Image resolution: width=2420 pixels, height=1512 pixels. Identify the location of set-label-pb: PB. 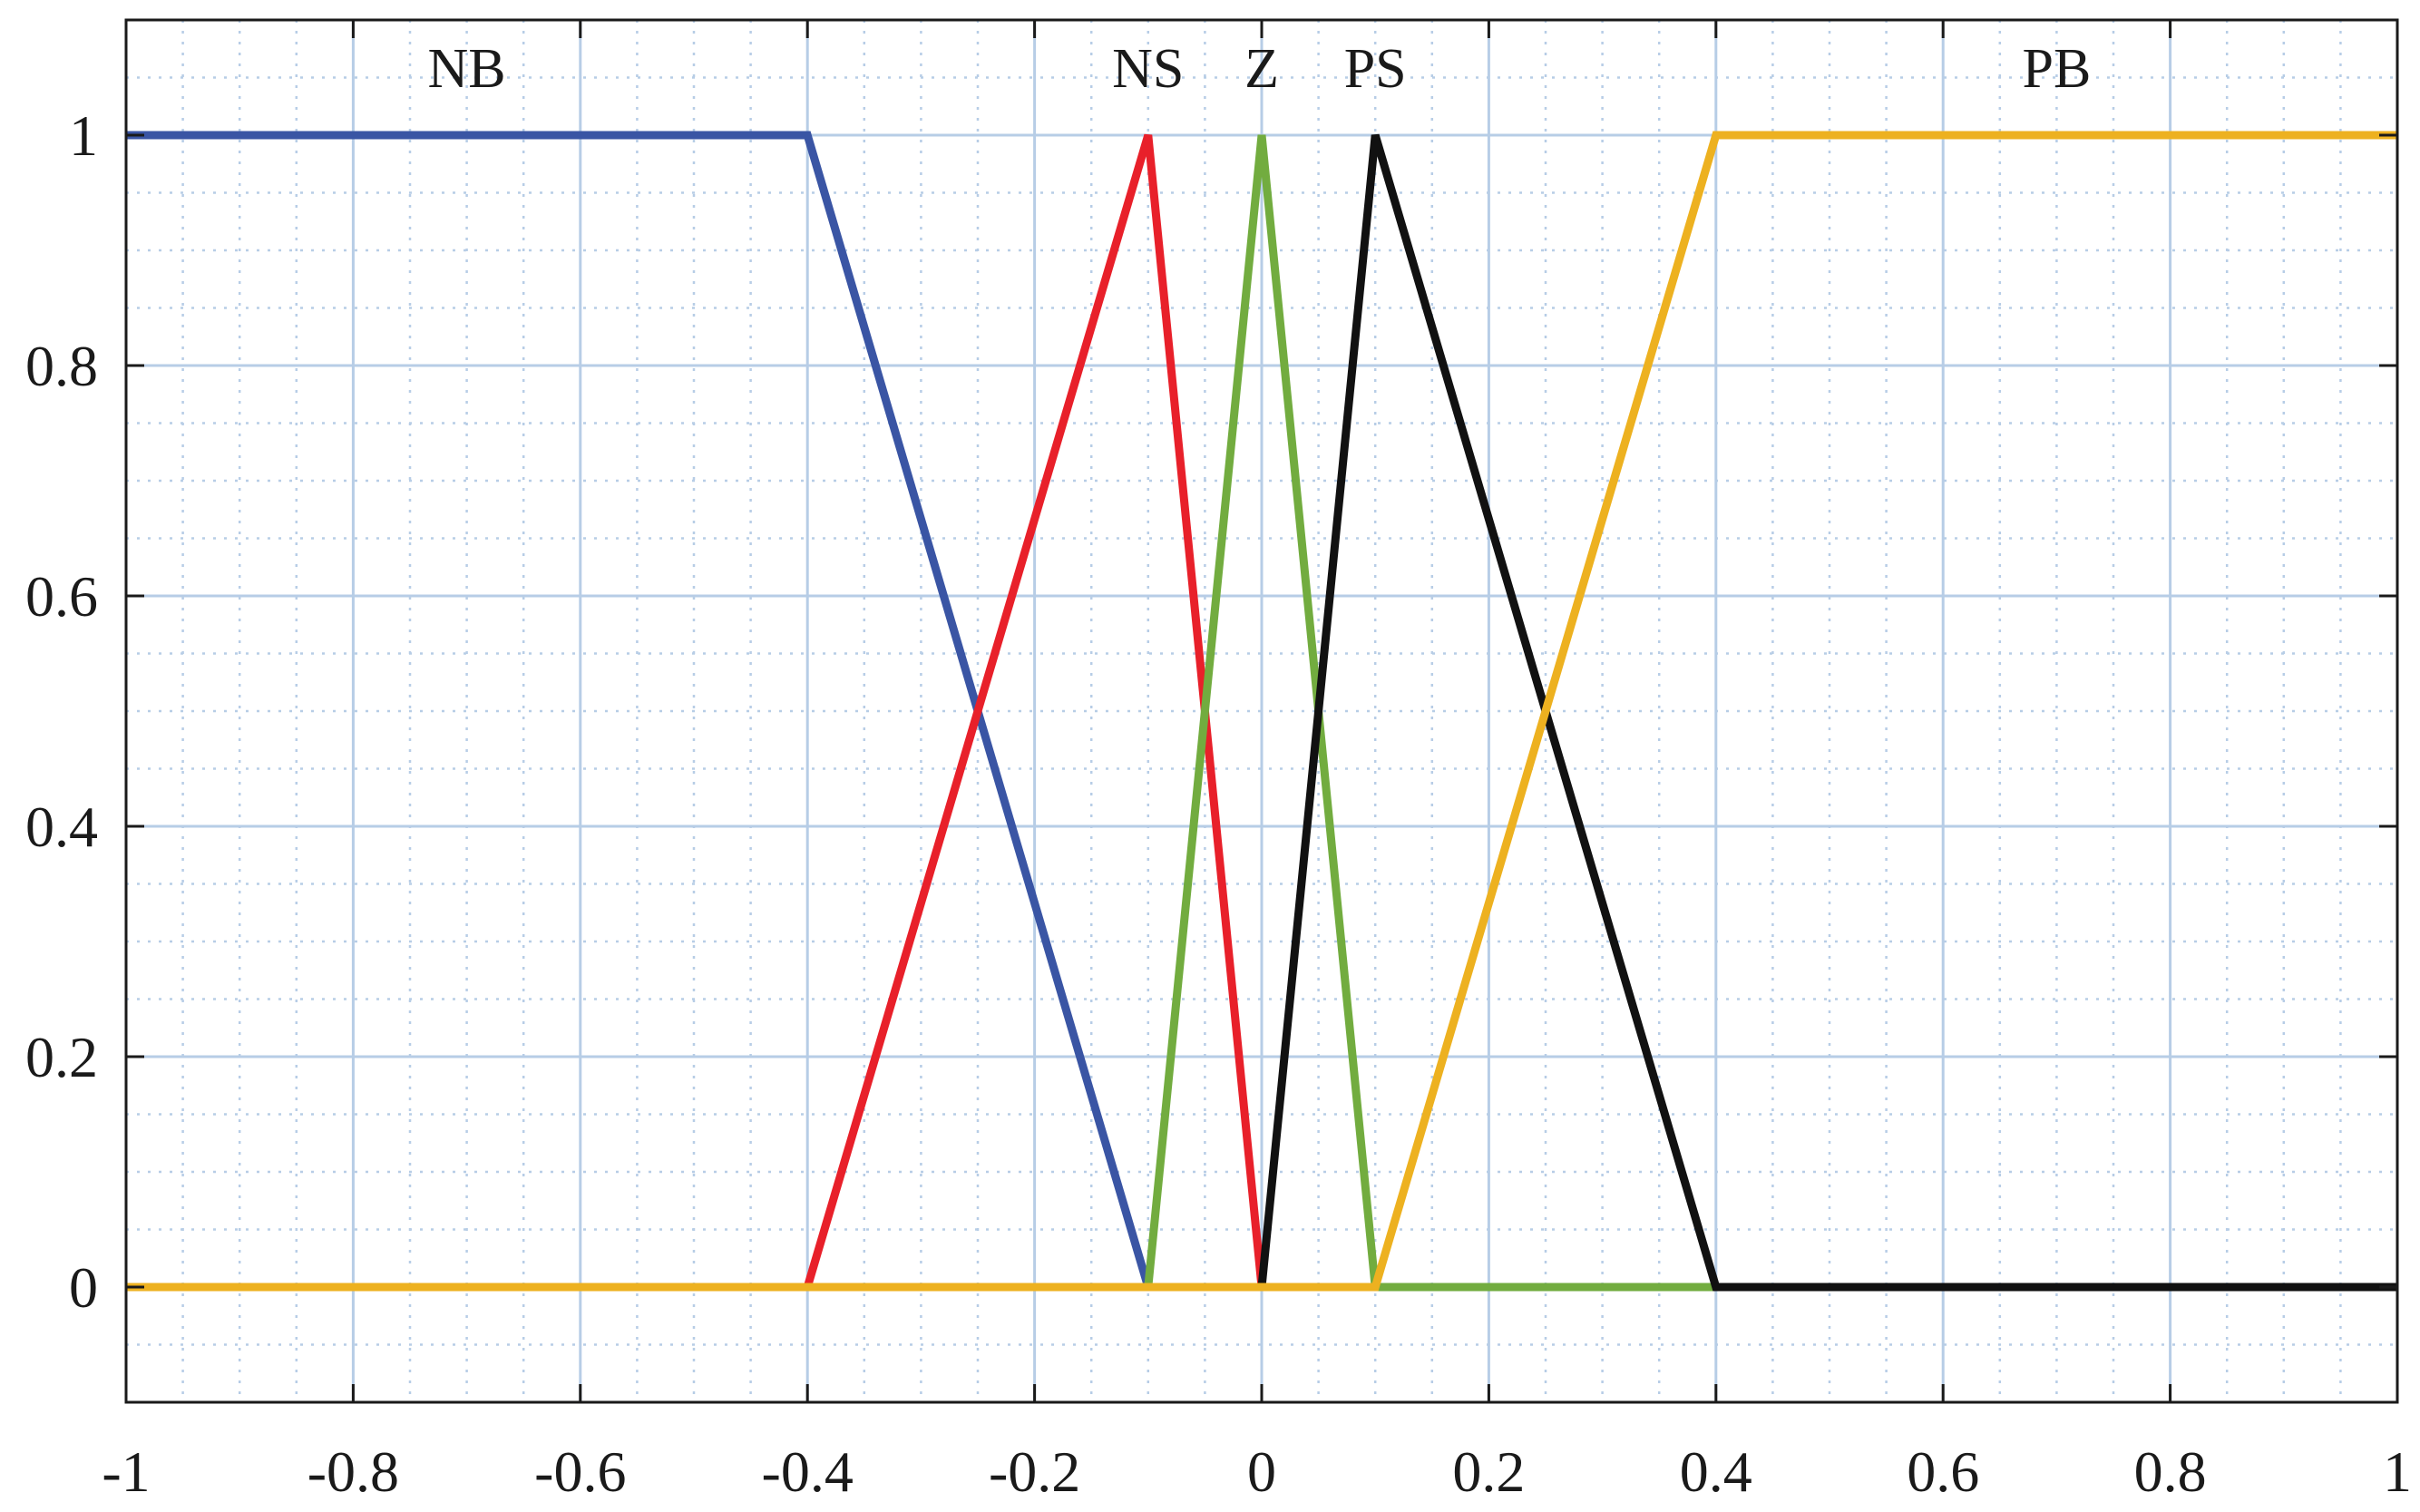
(2056, 69).